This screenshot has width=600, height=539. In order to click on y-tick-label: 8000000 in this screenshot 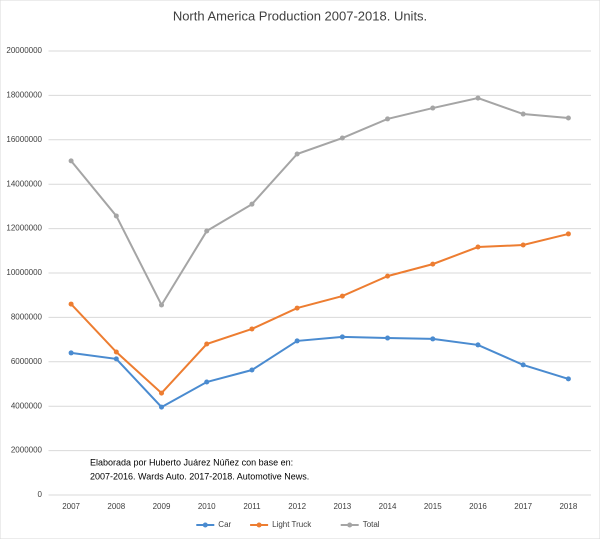, I will do `click(27, 317)`.